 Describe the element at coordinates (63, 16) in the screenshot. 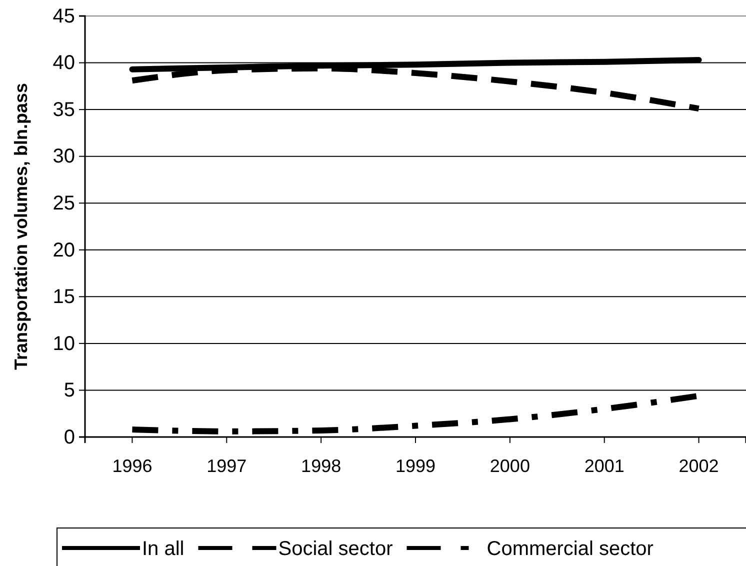

I see `y-tick-label: 45` at that location.